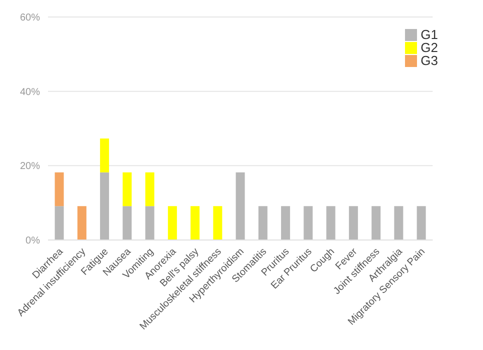 The image size is (483, 350). I want to click on y-tick-label: 40%, so click(30, 92).